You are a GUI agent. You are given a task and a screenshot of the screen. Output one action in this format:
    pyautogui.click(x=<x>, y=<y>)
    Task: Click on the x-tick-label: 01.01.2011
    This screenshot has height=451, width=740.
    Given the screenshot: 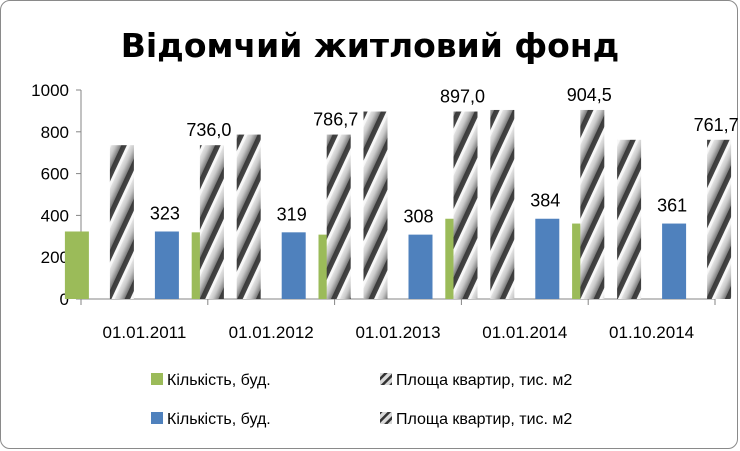 What is the action you would take?
    pyautogui.click(x=144, y=332)
    